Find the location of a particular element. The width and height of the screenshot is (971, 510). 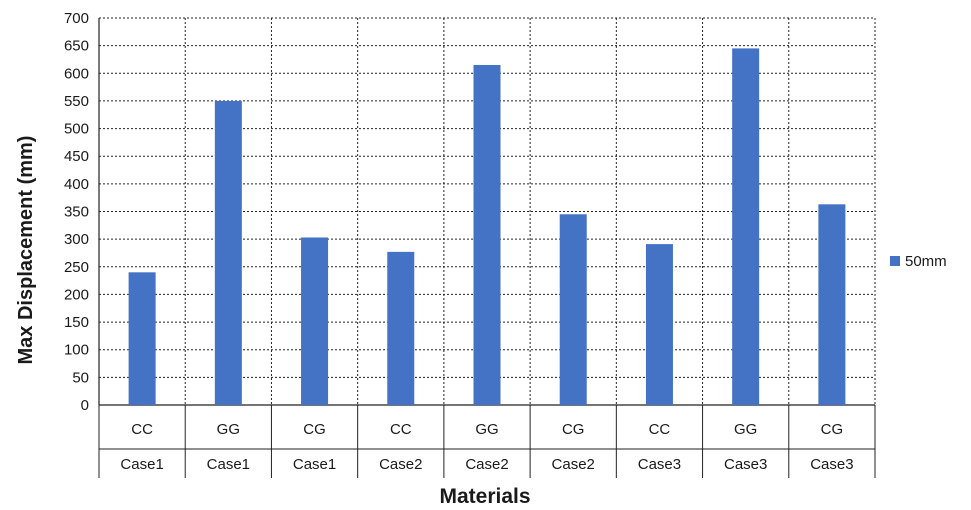

y-tick-label: 500 is located at coordinates (76, 129).